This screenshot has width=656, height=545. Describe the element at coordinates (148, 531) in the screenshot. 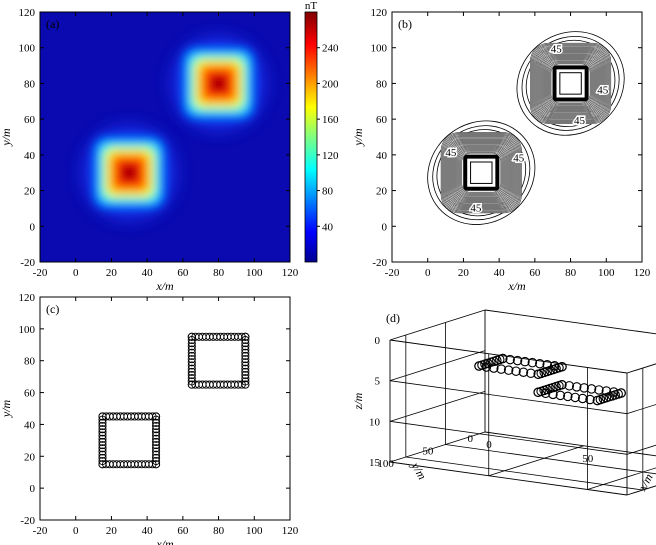

I see `x-tick-label: 40` at that location.